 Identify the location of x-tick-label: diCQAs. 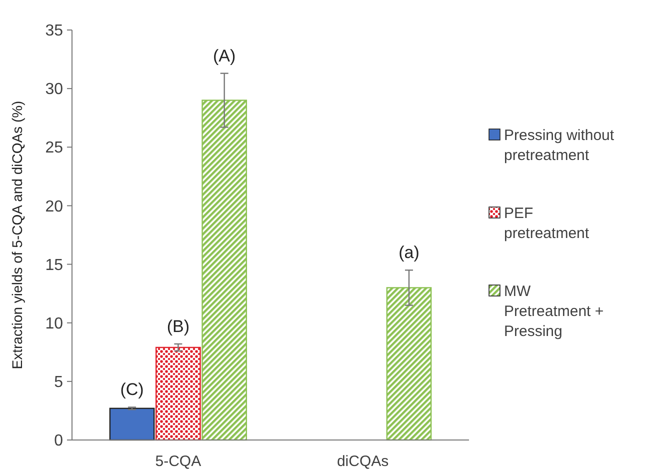
(362, 461).